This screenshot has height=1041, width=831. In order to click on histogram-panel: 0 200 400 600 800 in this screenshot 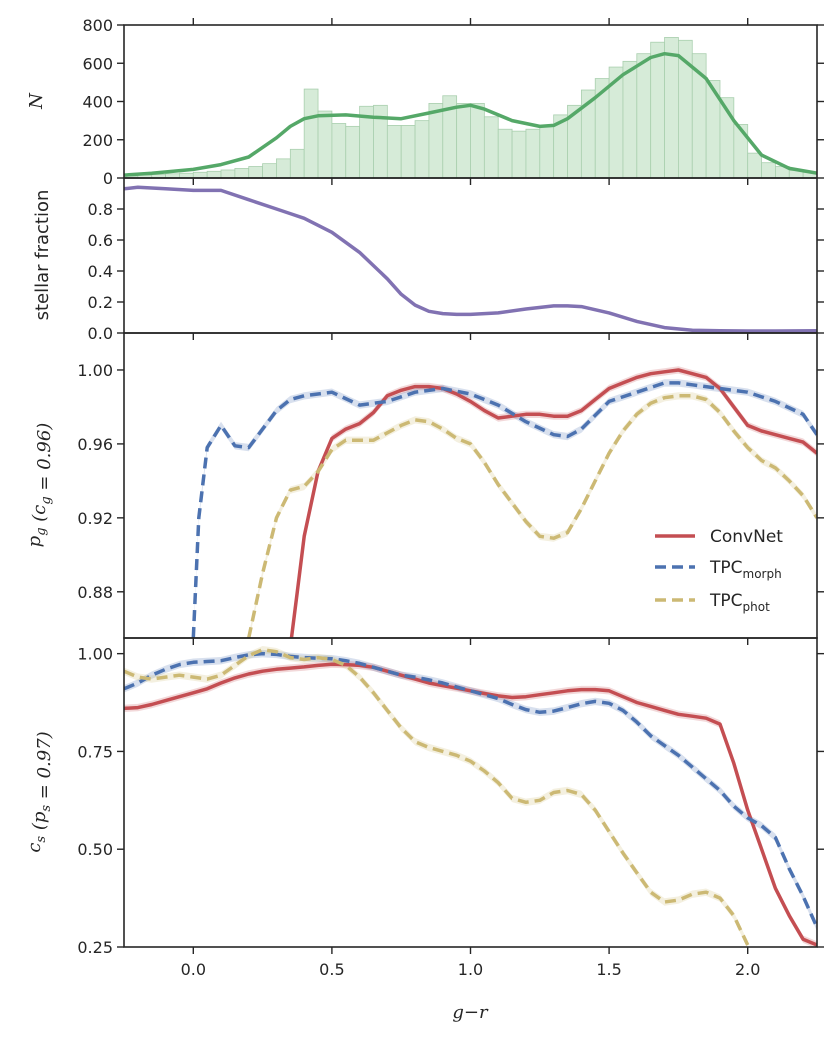, I will do `click(453, 102)`.